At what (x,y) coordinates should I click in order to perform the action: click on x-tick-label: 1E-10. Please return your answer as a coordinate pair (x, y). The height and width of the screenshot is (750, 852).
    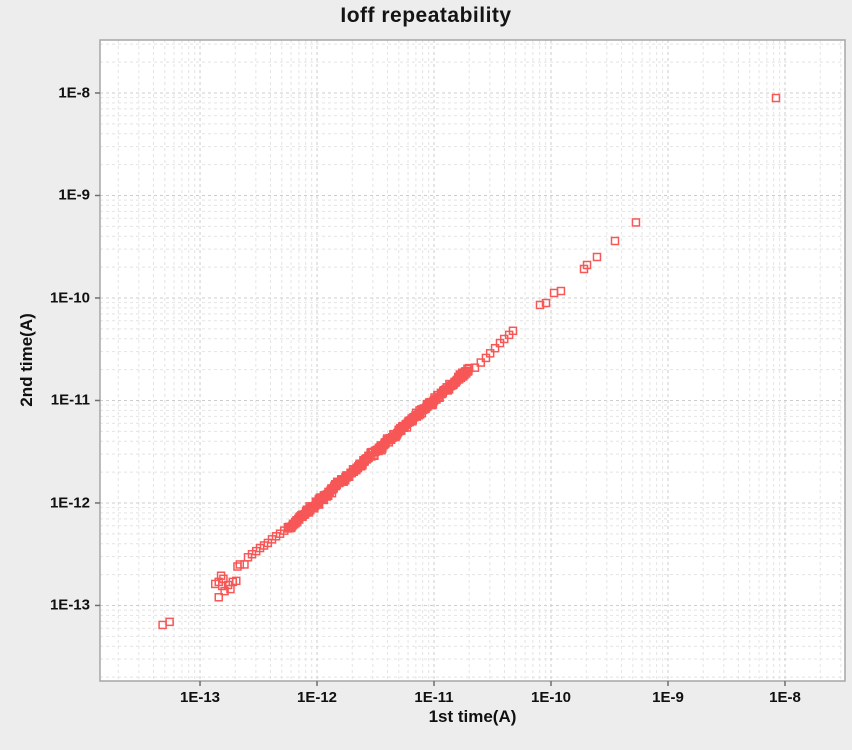
    Looking at the image, I should click on (551, 697).